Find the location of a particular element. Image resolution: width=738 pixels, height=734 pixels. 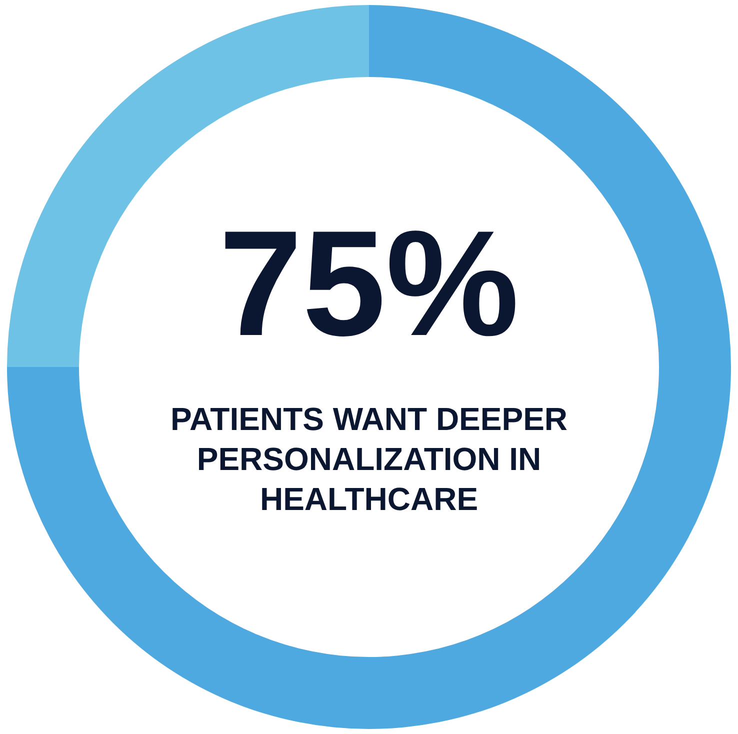

data-label: 75% is located at coordinates (369, 283).